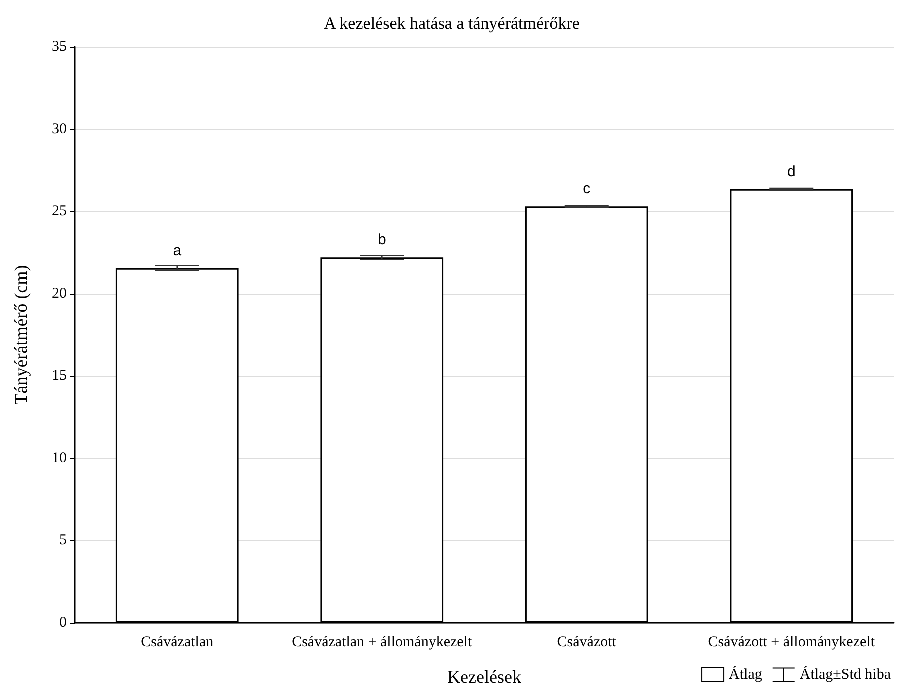 The height and width of the screenshot is (695, 904). Describe the element at coordinates (452, 23) in the screenshot. I see `chart-title: A kezelések hatása a tányérátmérőkre` at that location.